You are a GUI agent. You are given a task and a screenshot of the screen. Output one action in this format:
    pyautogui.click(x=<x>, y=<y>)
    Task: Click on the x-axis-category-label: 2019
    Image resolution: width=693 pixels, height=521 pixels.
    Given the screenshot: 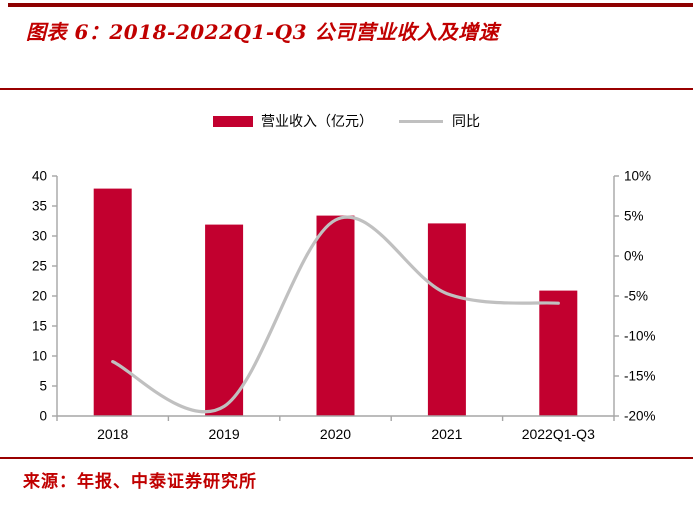 What is the action you would take?
    pyautogui.click(x=224, y=434)
    